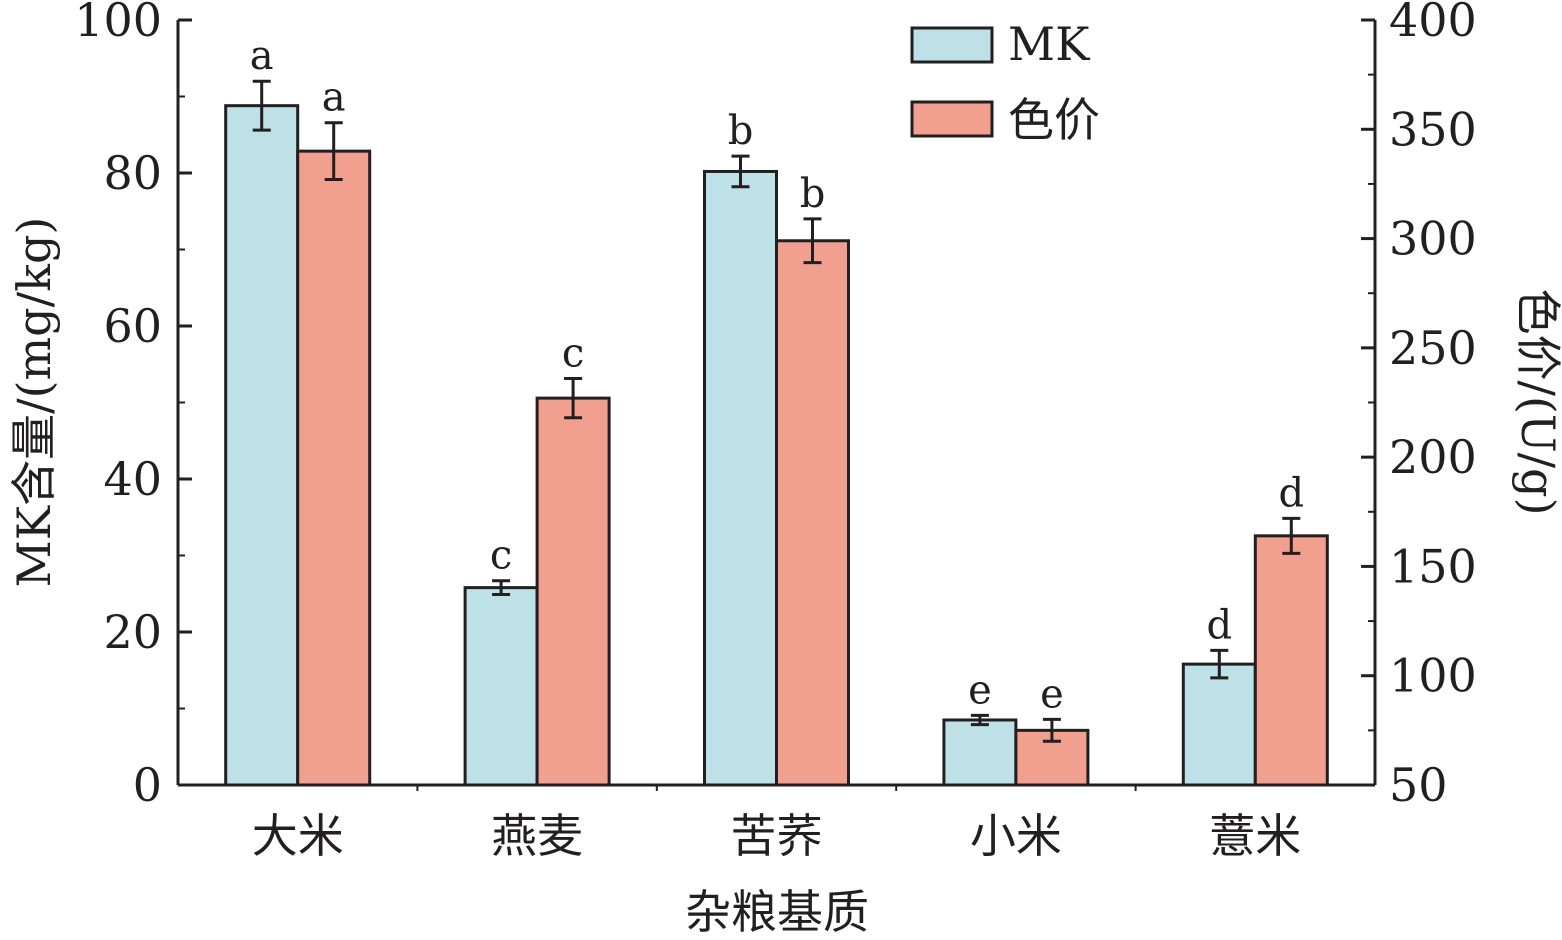 The height and width of the screenshot is (940, 1562). Describe the element at coordinates (334, 98) in the screenshot. I see `significance-label-color-value-0: a` at that location.